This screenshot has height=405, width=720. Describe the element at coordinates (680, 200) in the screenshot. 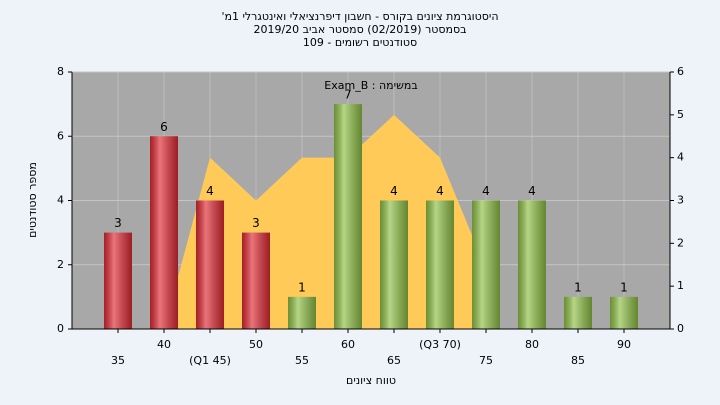

I see `y2-tick-label: 3` at that location.